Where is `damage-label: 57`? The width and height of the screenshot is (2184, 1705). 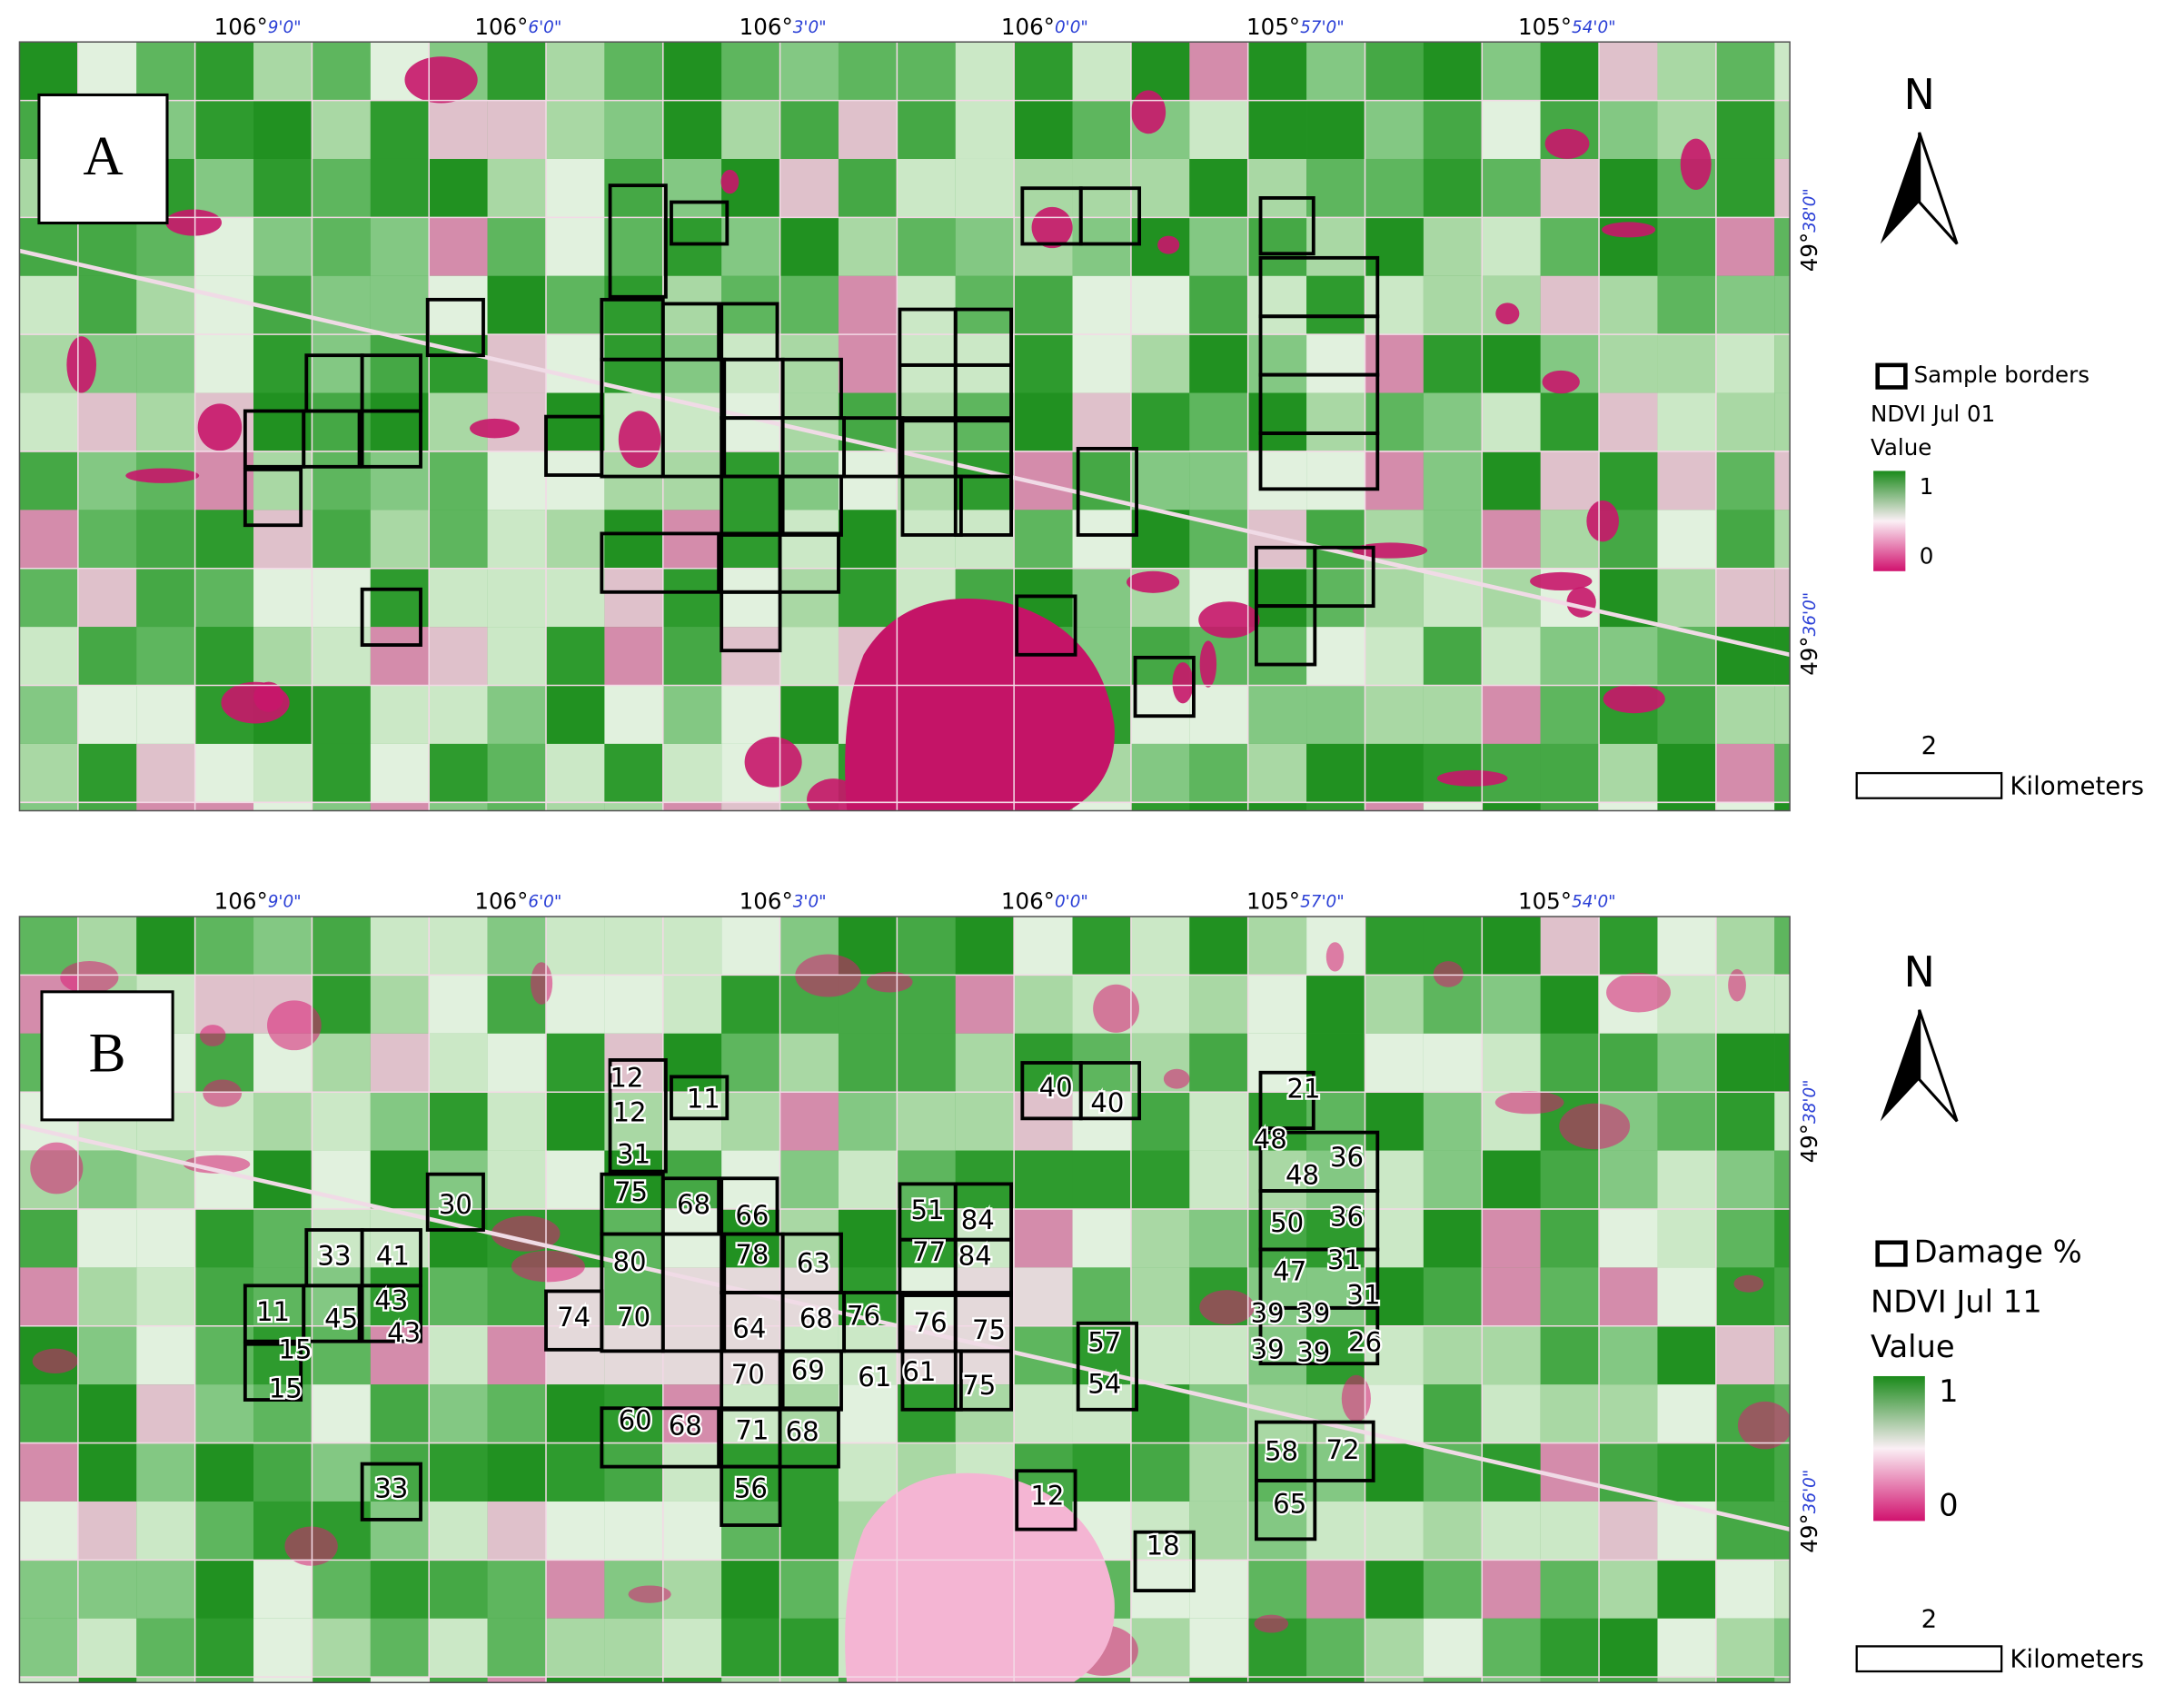 damage-label: 57 is located at coordinates (1104, 1342).